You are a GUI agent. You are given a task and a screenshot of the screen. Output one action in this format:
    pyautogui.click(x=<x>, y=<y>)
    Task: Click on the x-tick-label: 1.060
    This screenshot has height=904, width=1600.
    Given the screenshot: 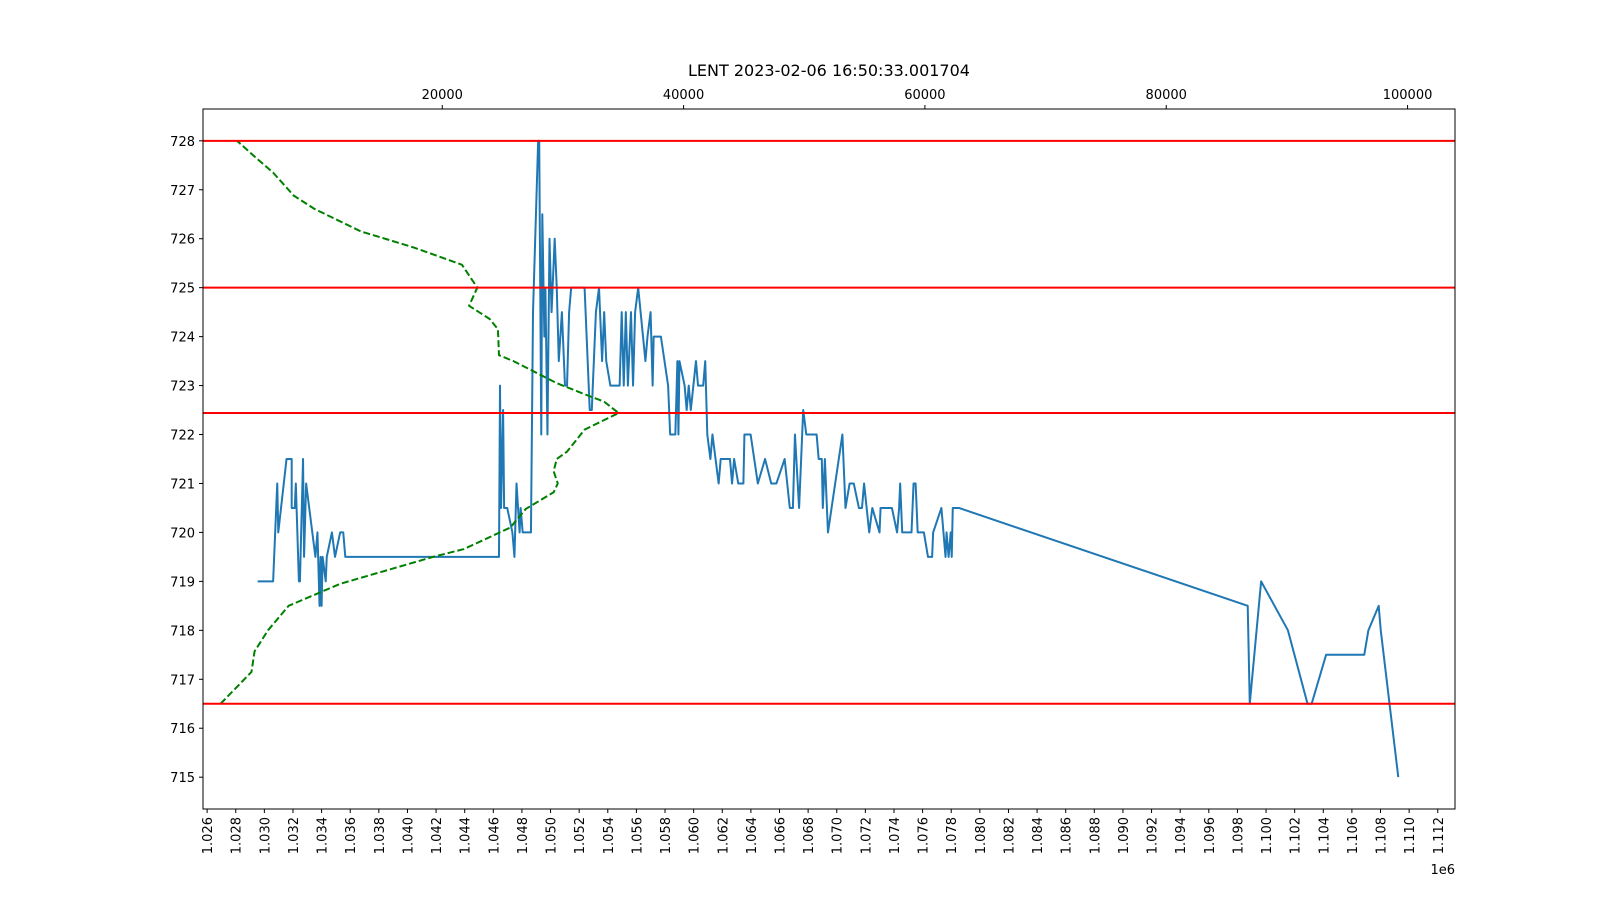 What is the action you would take?
    pyautogui.click(x=695, y=835)
    